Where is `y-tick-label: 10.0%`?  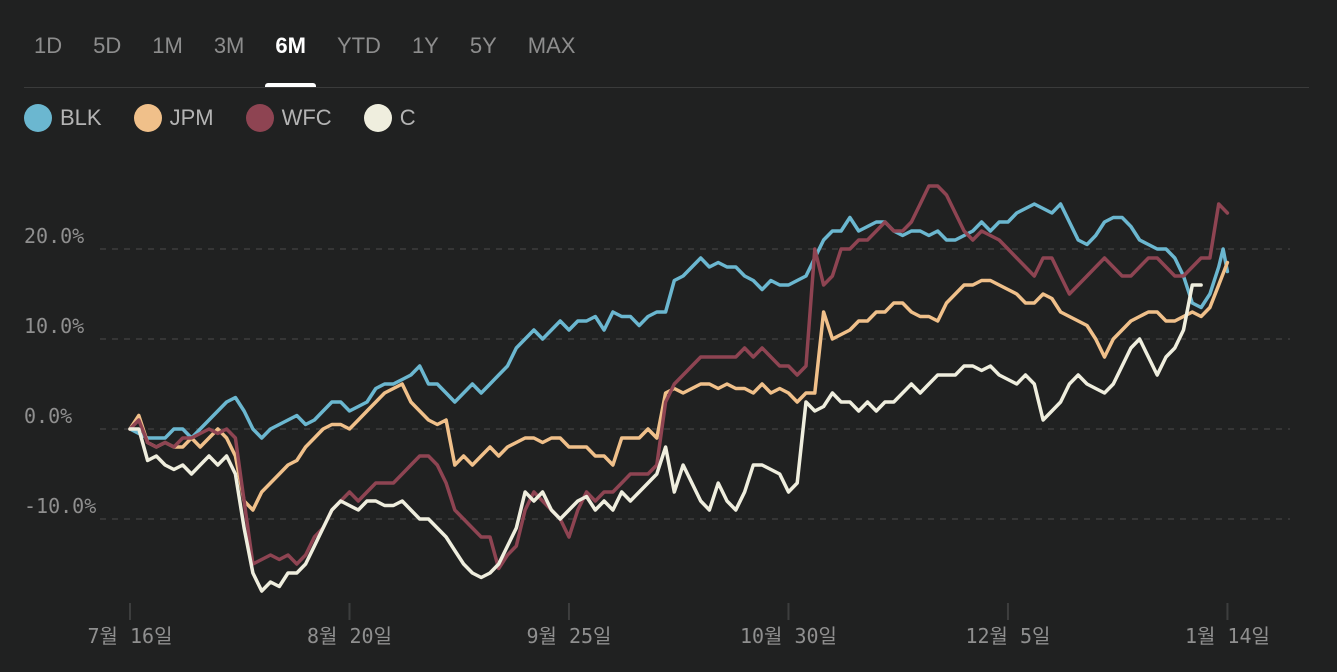 y-tick-label: 10.0% is located at coordinates (54, 326).